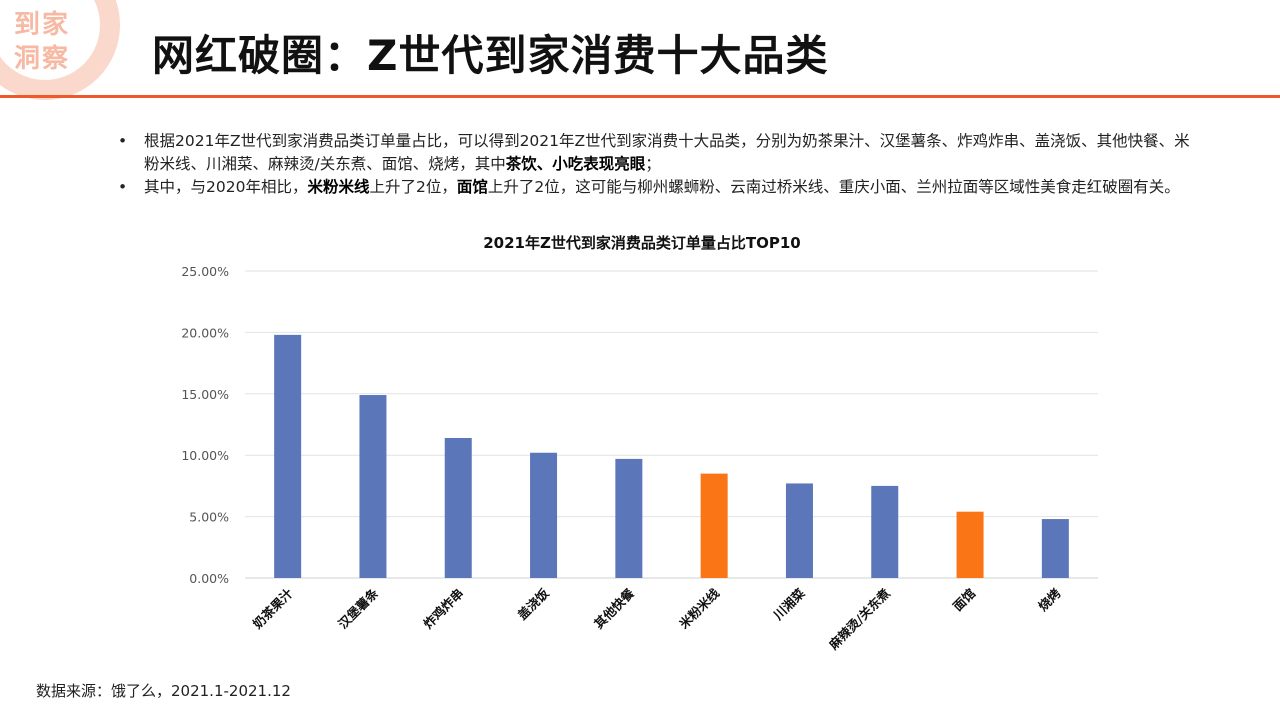 The image size is (1280, 720). I want to click on brand-logo-line2: 洞察, so click(42, 59).